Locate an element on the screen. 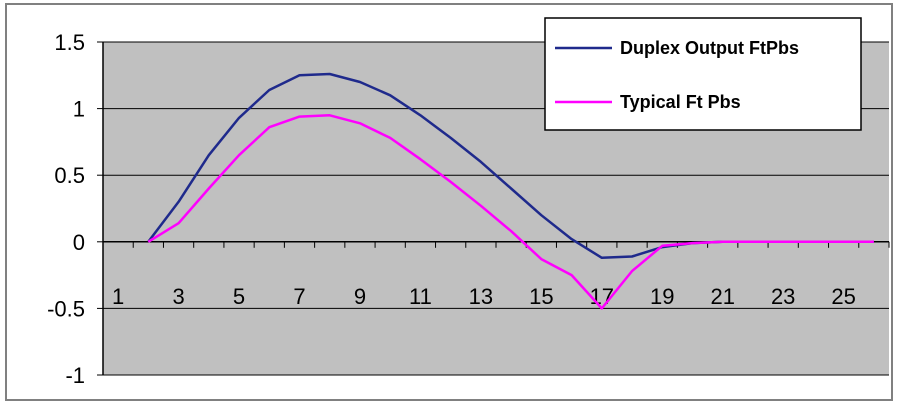 The height and width of the screenshot is (405, 897). x-tick-label: 5 is located at coordinates (239, 296).